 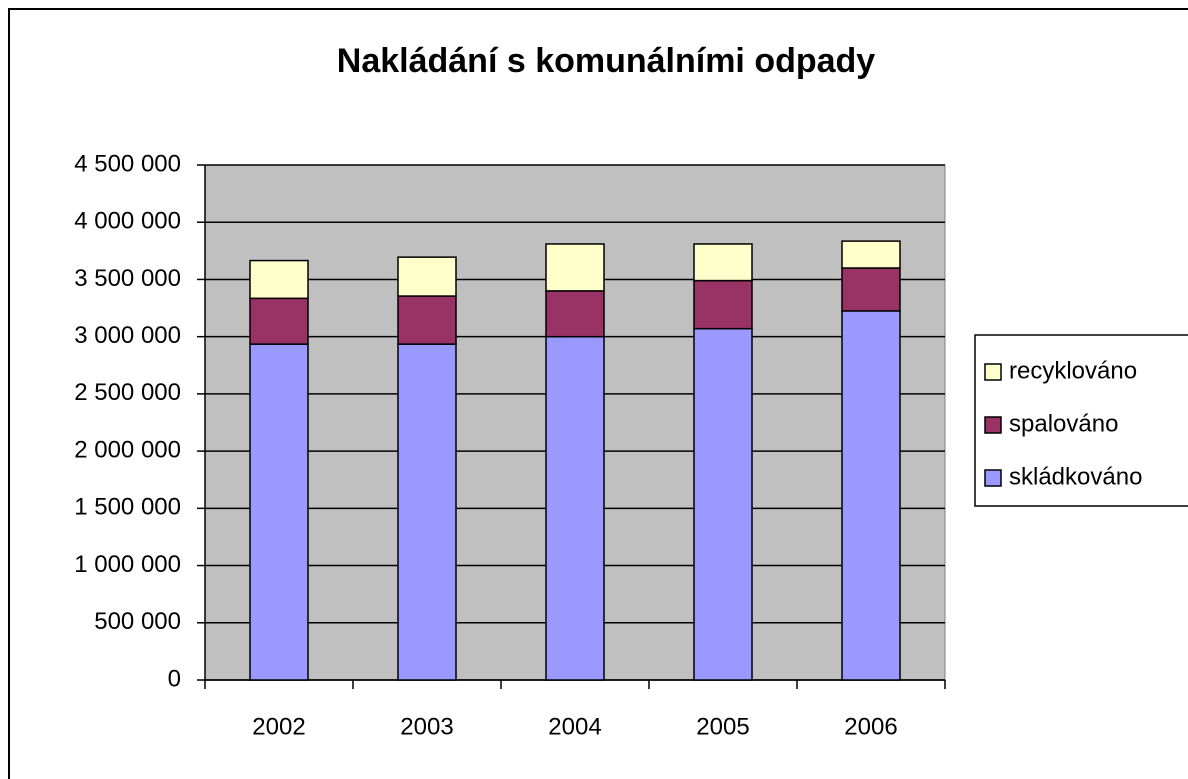 What do you see at coordinates (606, 61) in the screenshot?
I see `chart-title: Nakládání s komunálními odpady` at bounding box center [606, 61].